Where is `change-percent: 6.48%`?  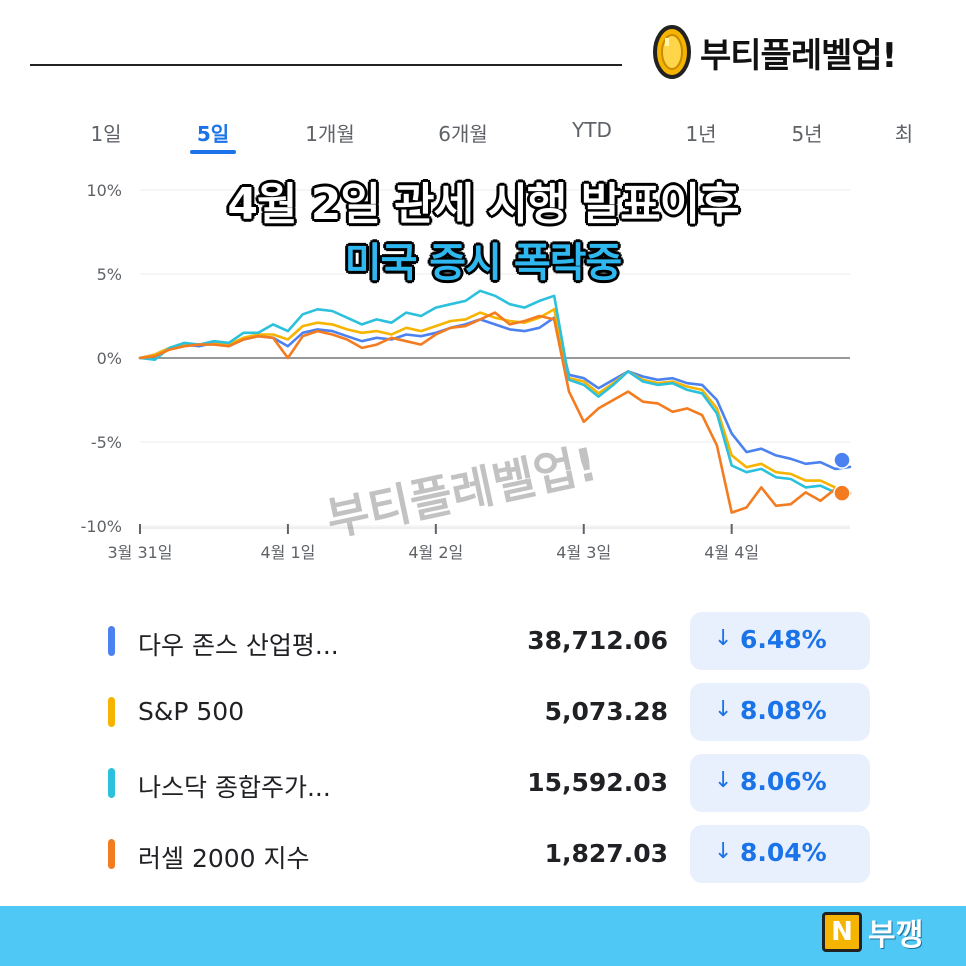
change-percent: 6.48% is located at coordinates (783, 639).